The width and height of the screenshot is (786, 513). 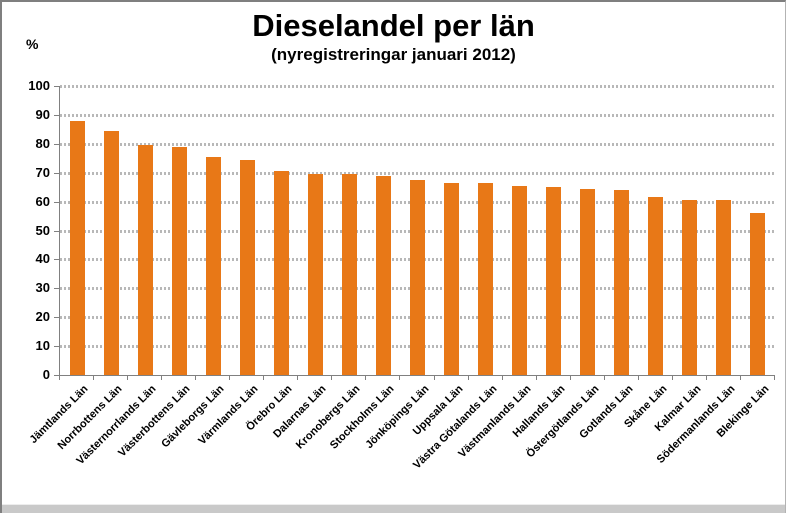 What do you see at coordinates (281, 273) in the screenshot?
I see `bar-örebro-län` at bounding box center [281, 273].